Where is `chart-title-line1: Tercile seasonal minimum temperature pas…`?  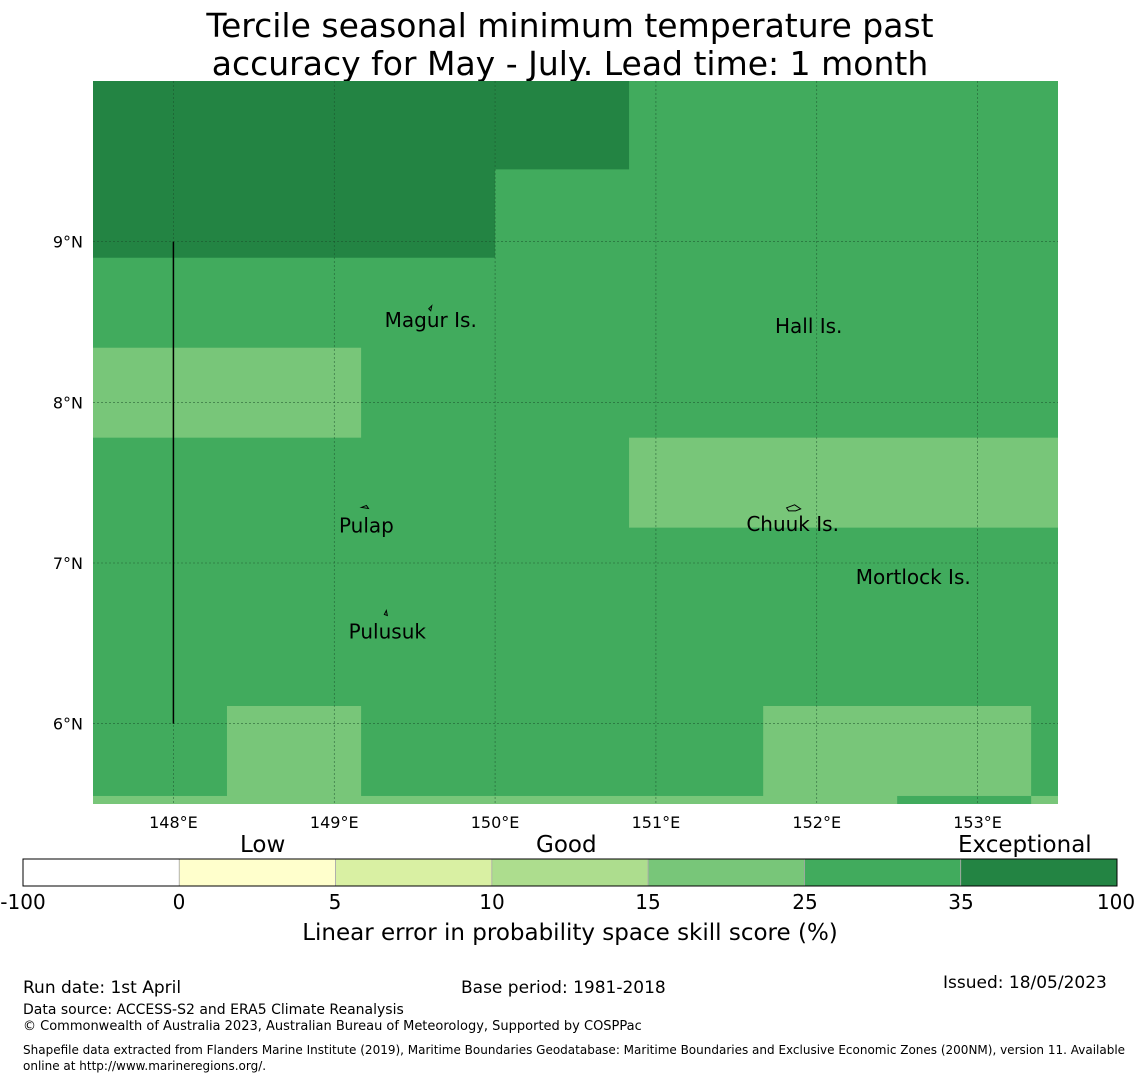 chart-title-line1: Tercile seasonal minimum temperature pas… is located at coordinates (570, 25).